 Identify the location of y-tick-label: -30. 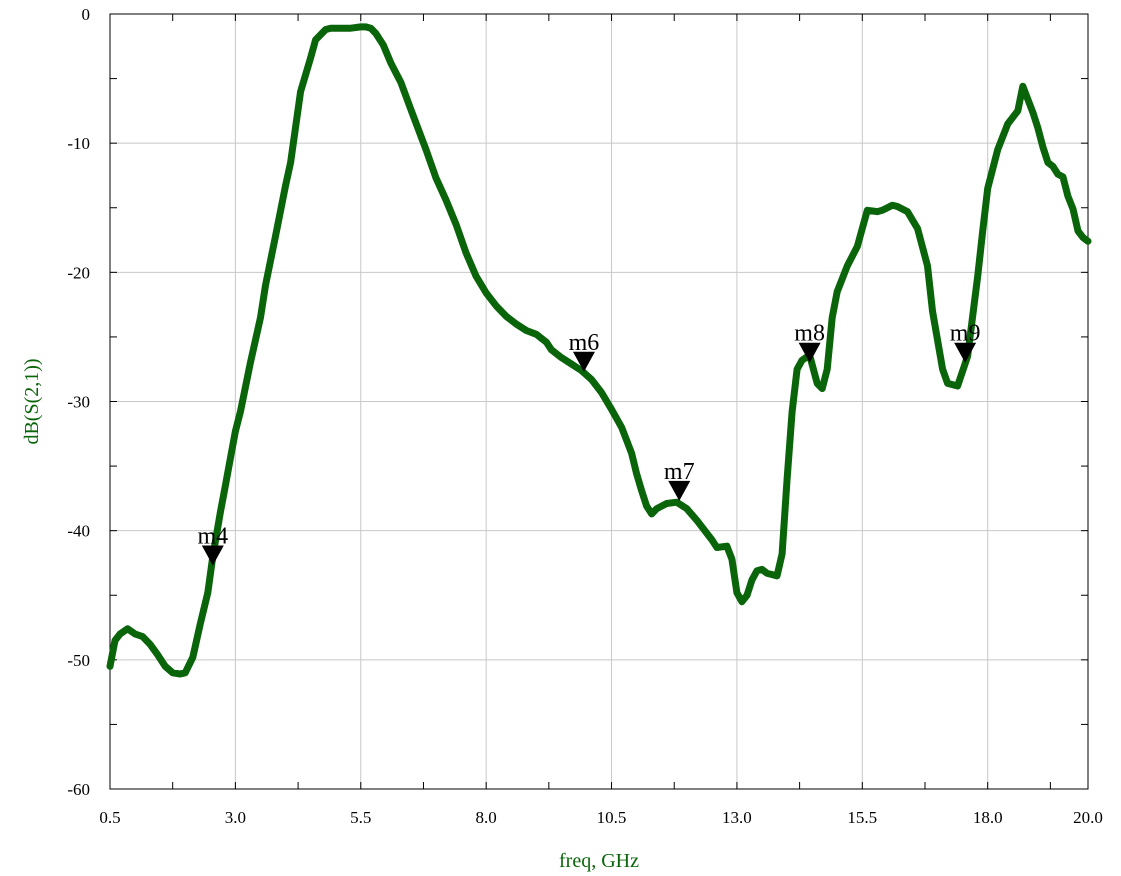
(78, 402).